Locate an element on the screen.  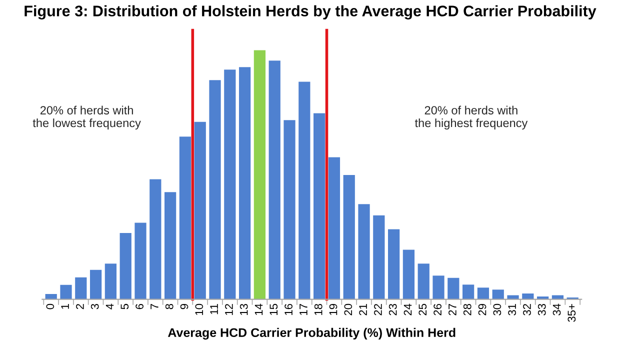
x-tick-label: 2 is located at coordinates (80, 307).